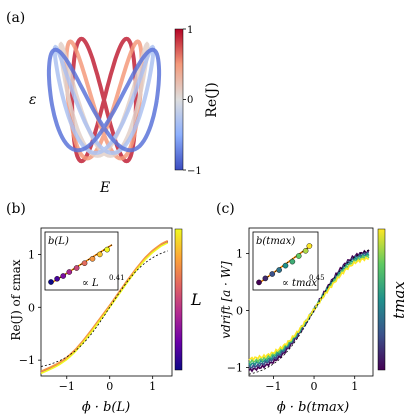  Describe the element at coordinates (314, 386) in the screenshot. I see `panel-c-xtick-label: 0` at that location.